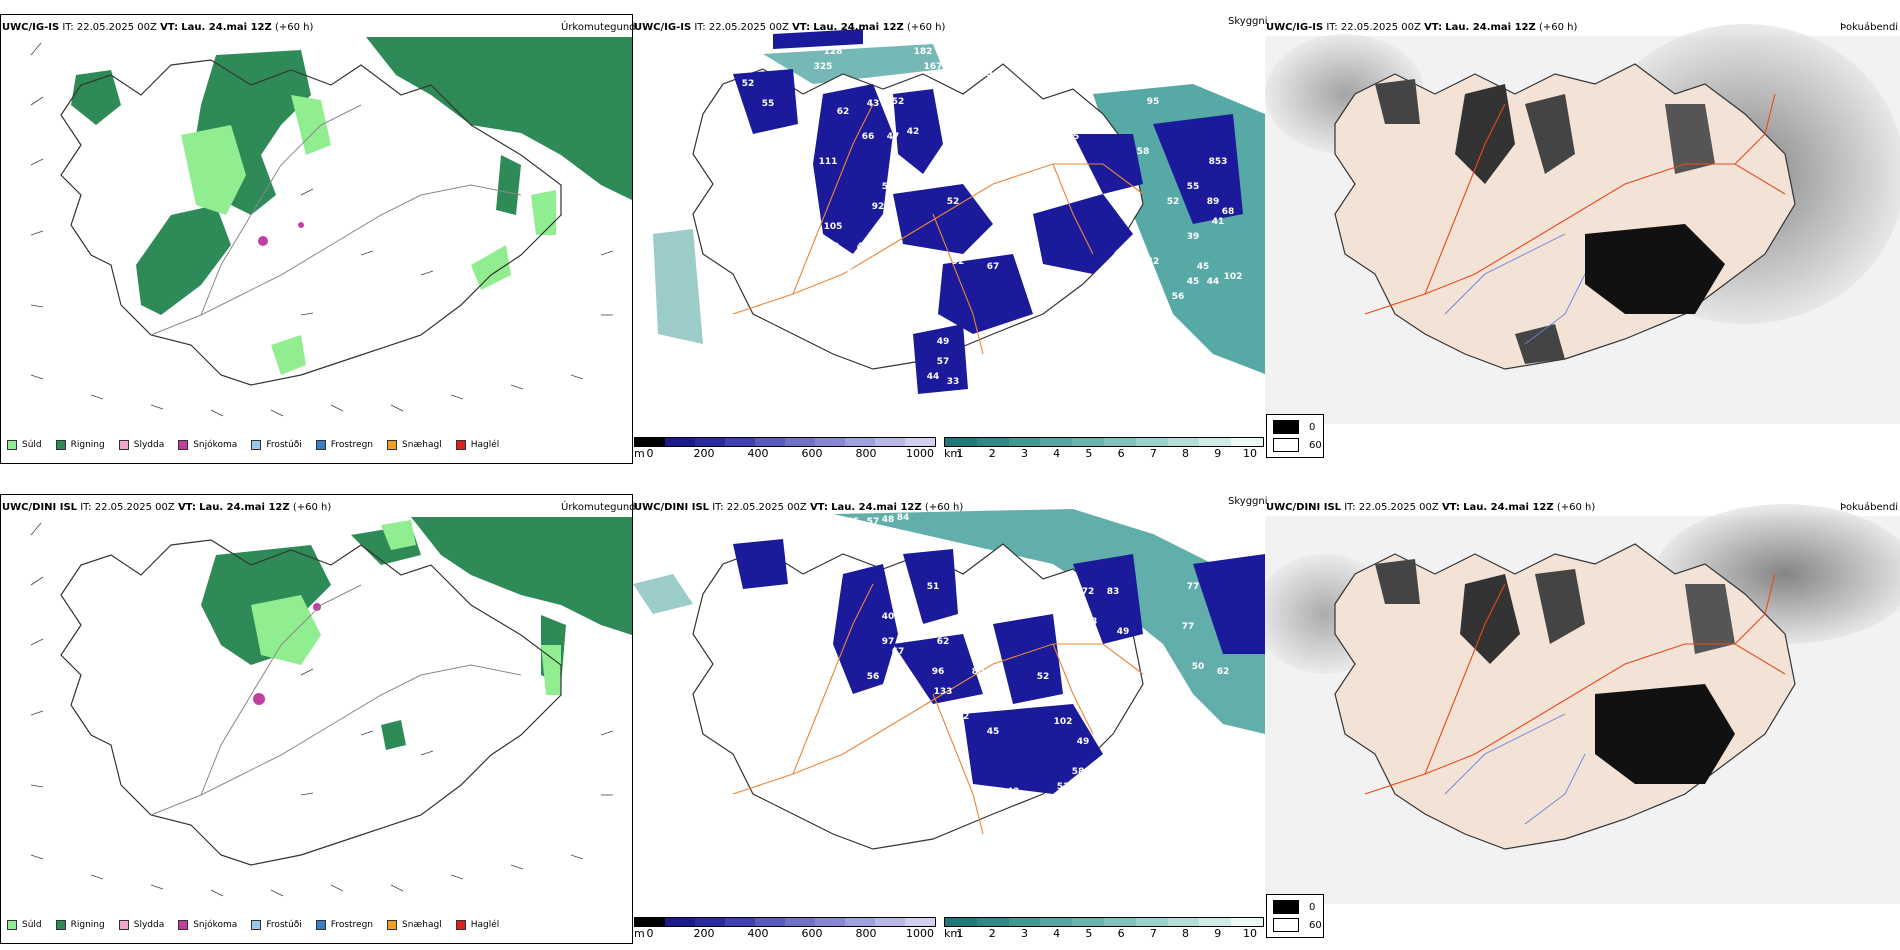 Image resolution: width=1900 pixels, height=950 pixels. What do you see at coordinates (169, 27) in the screenshot?
I see `vt-label: VT:` at bounding box center [169, 27].